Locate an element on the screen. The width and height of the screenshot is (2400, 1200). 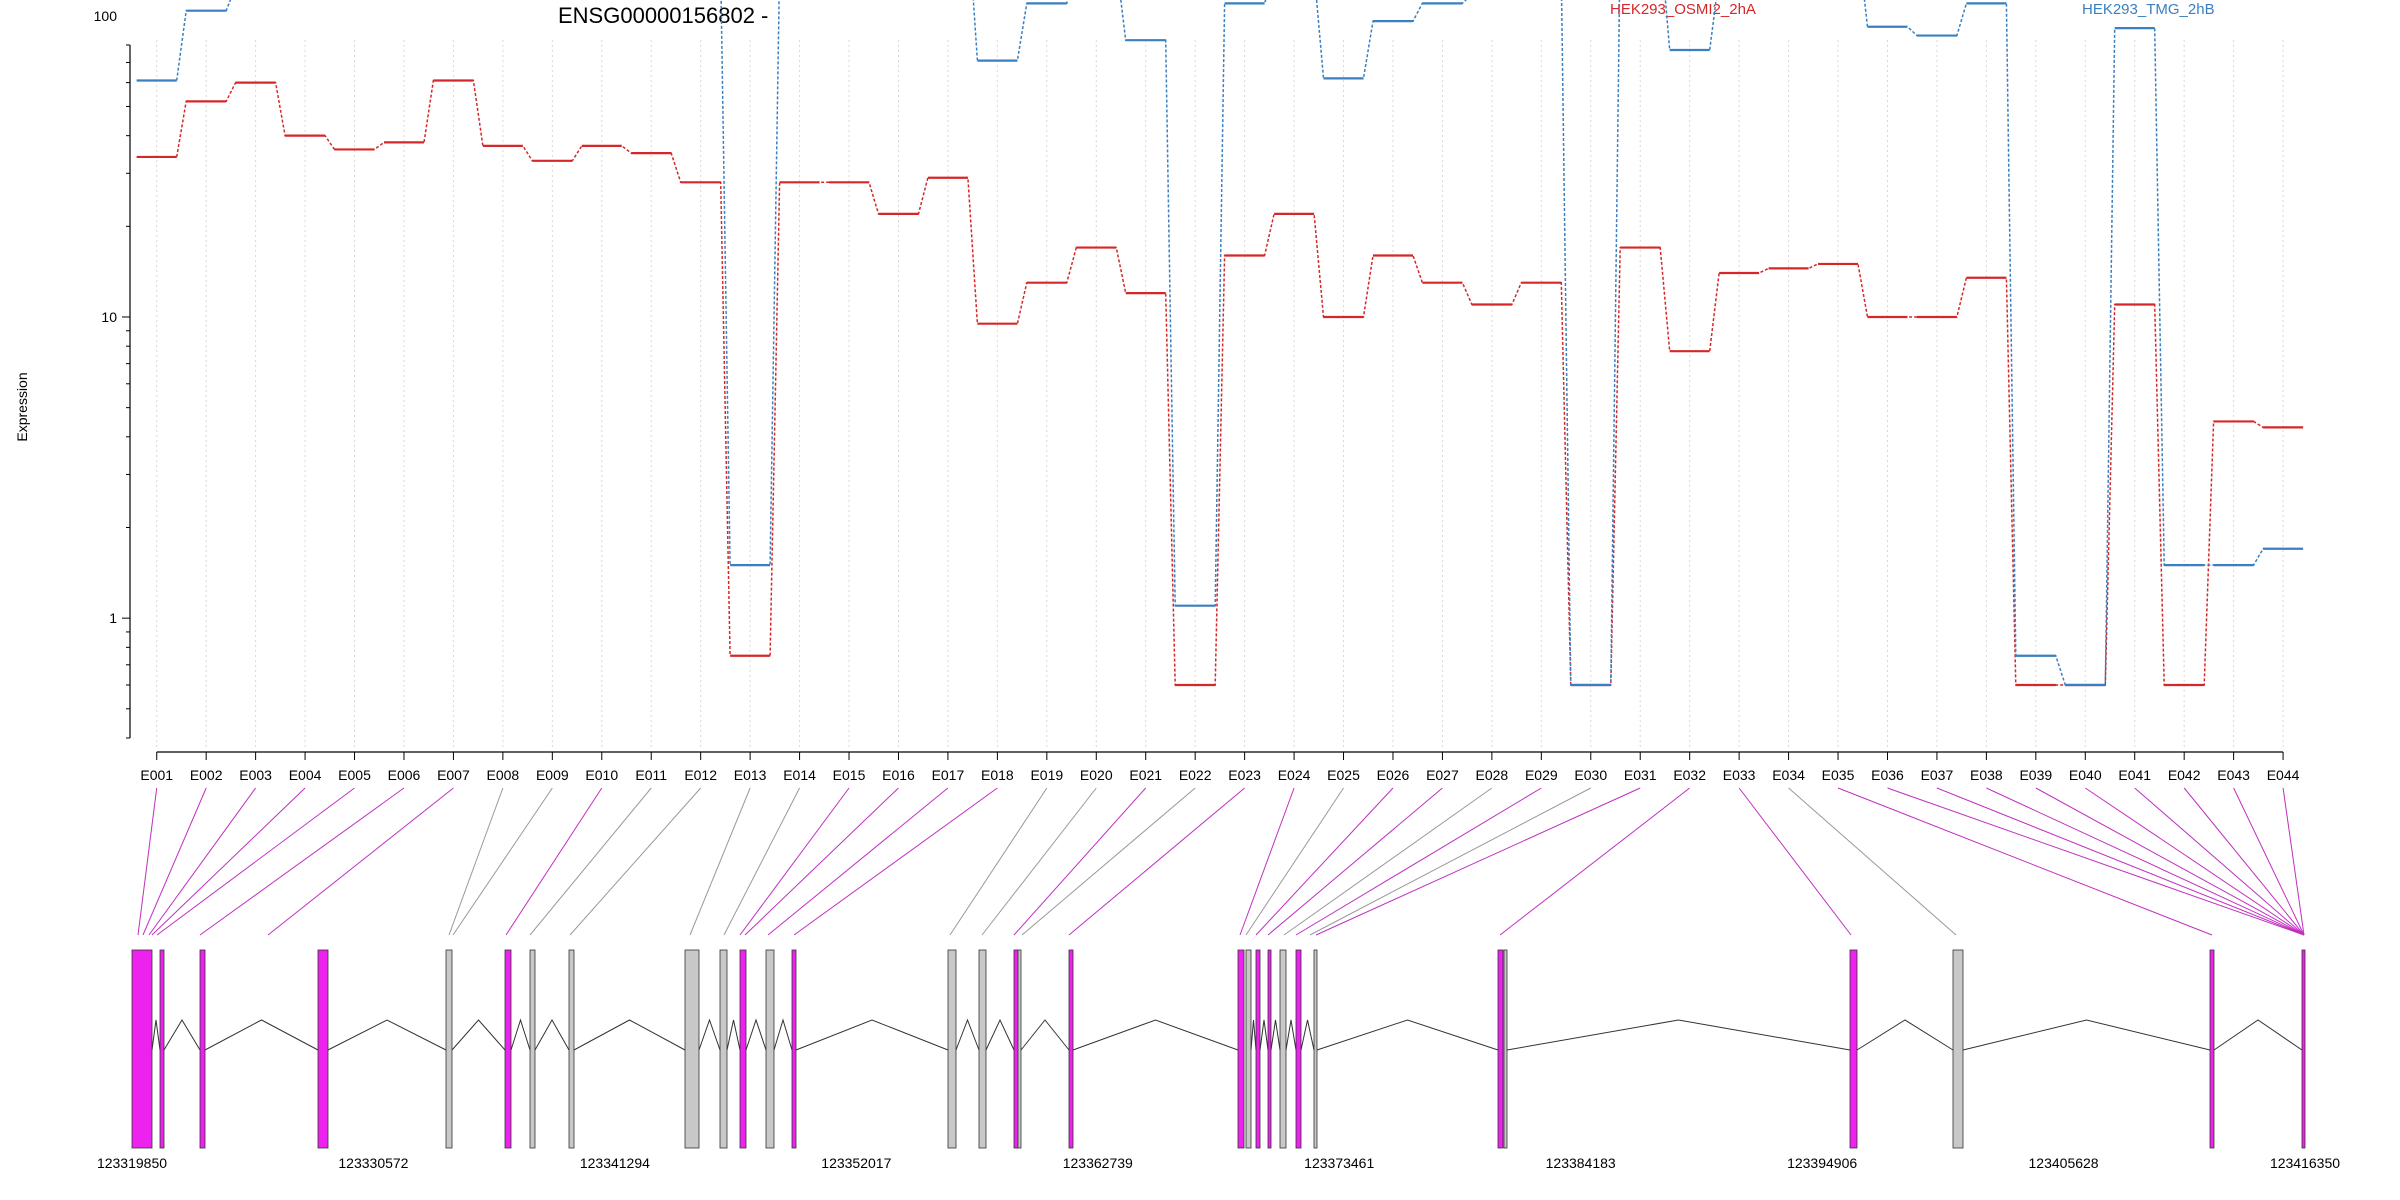
x-tick-label: E031 is located at coordinates (1640, 775).